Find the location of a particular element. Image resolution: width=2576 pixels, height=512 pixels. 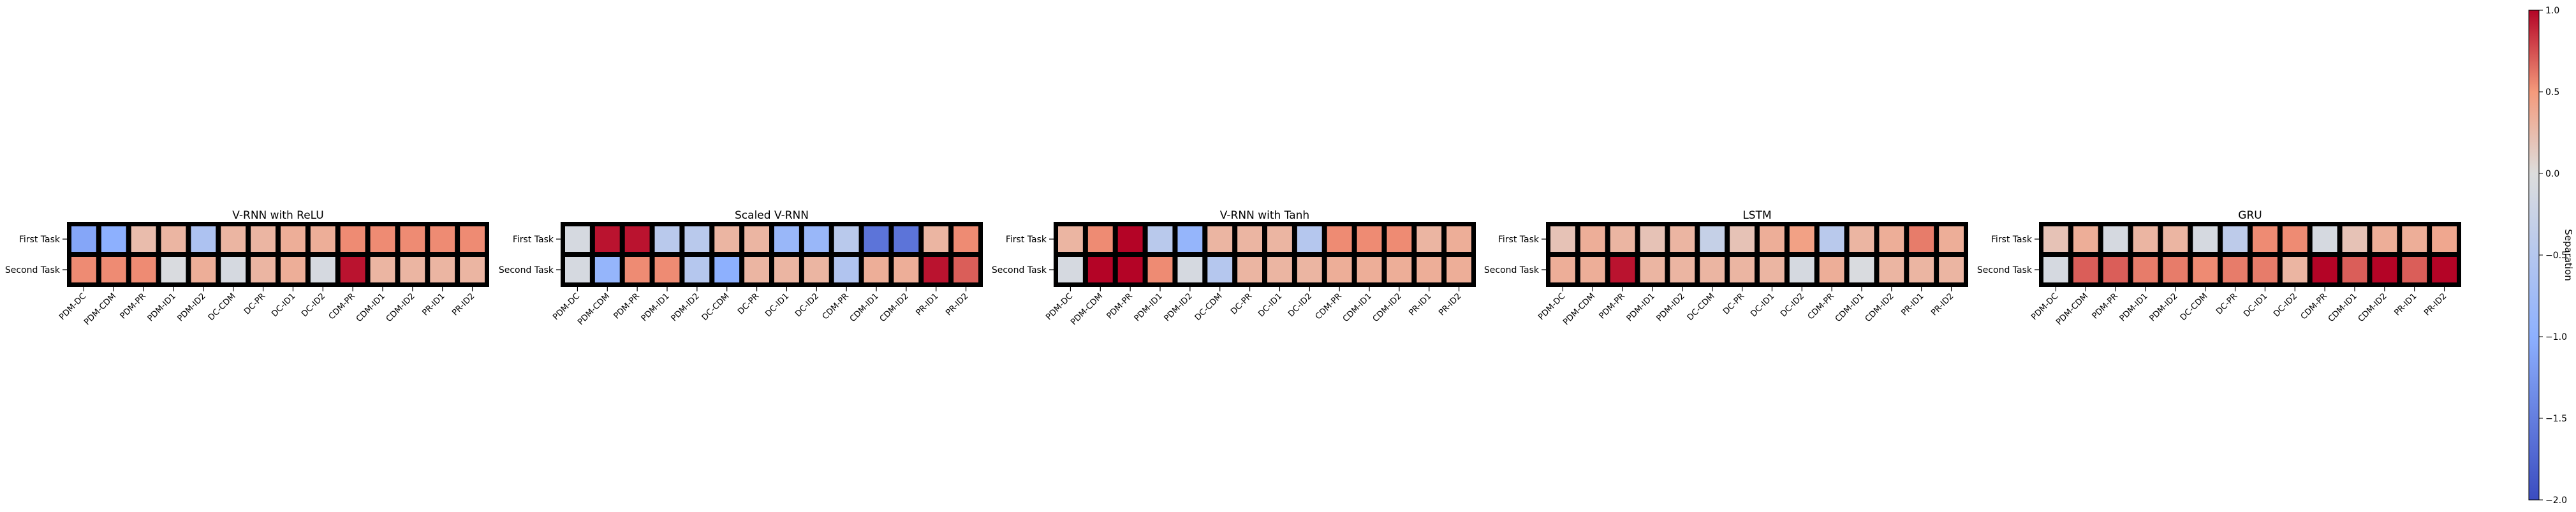

y-tick-label: Second Task is located at coordinates (526, 270).